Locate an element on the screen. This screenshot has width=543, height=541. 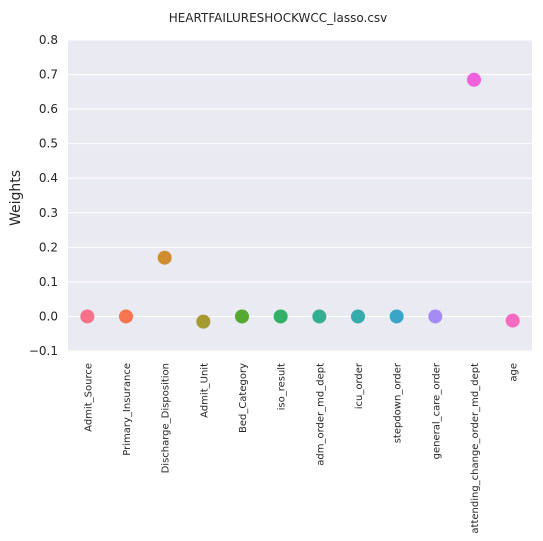
y-tick-label: 0.1 is located at coordinates (48, 282).